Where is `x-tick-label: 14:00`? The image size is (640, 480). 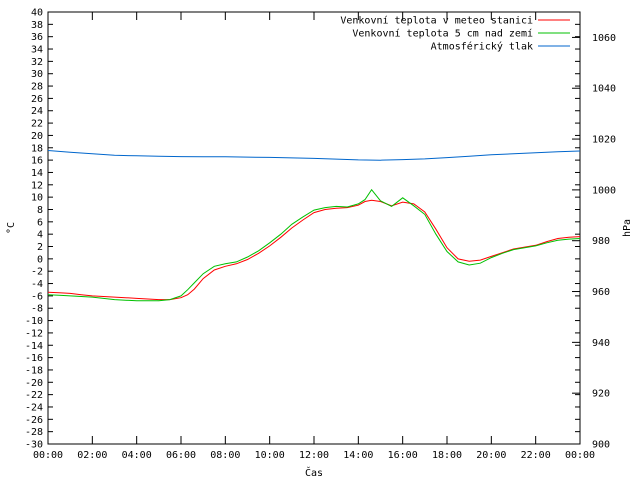 x-tick-label: 14:00 is located at coordinates (358, 455).